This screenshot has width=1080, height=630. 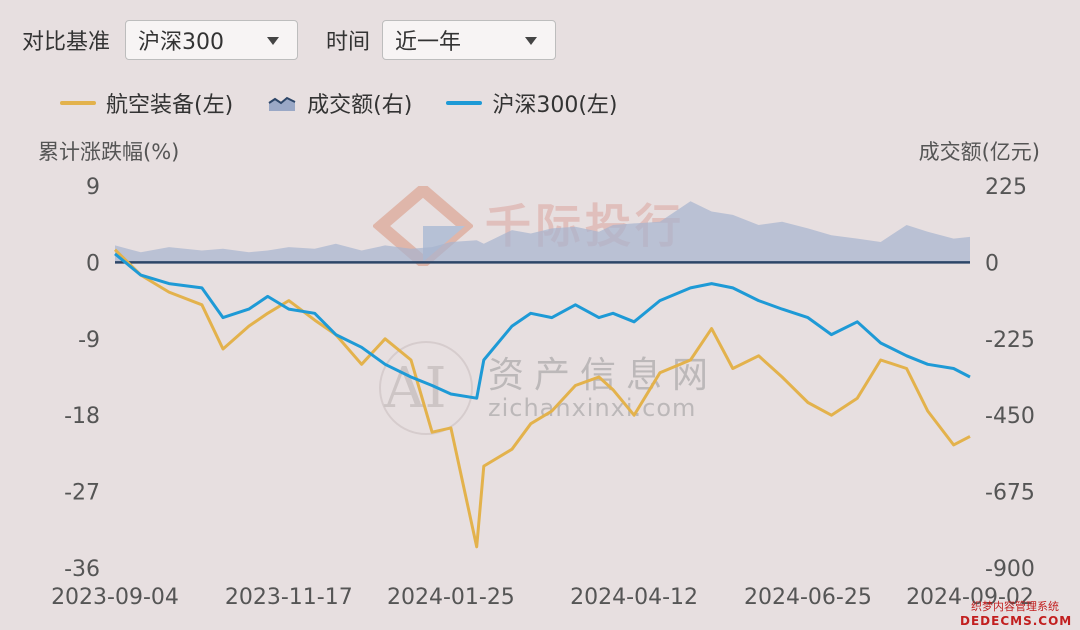 What do you see at coordinates (428, 42) in the screenshot?
I see `period-value: 近一年` at bounding box center [428, 42].